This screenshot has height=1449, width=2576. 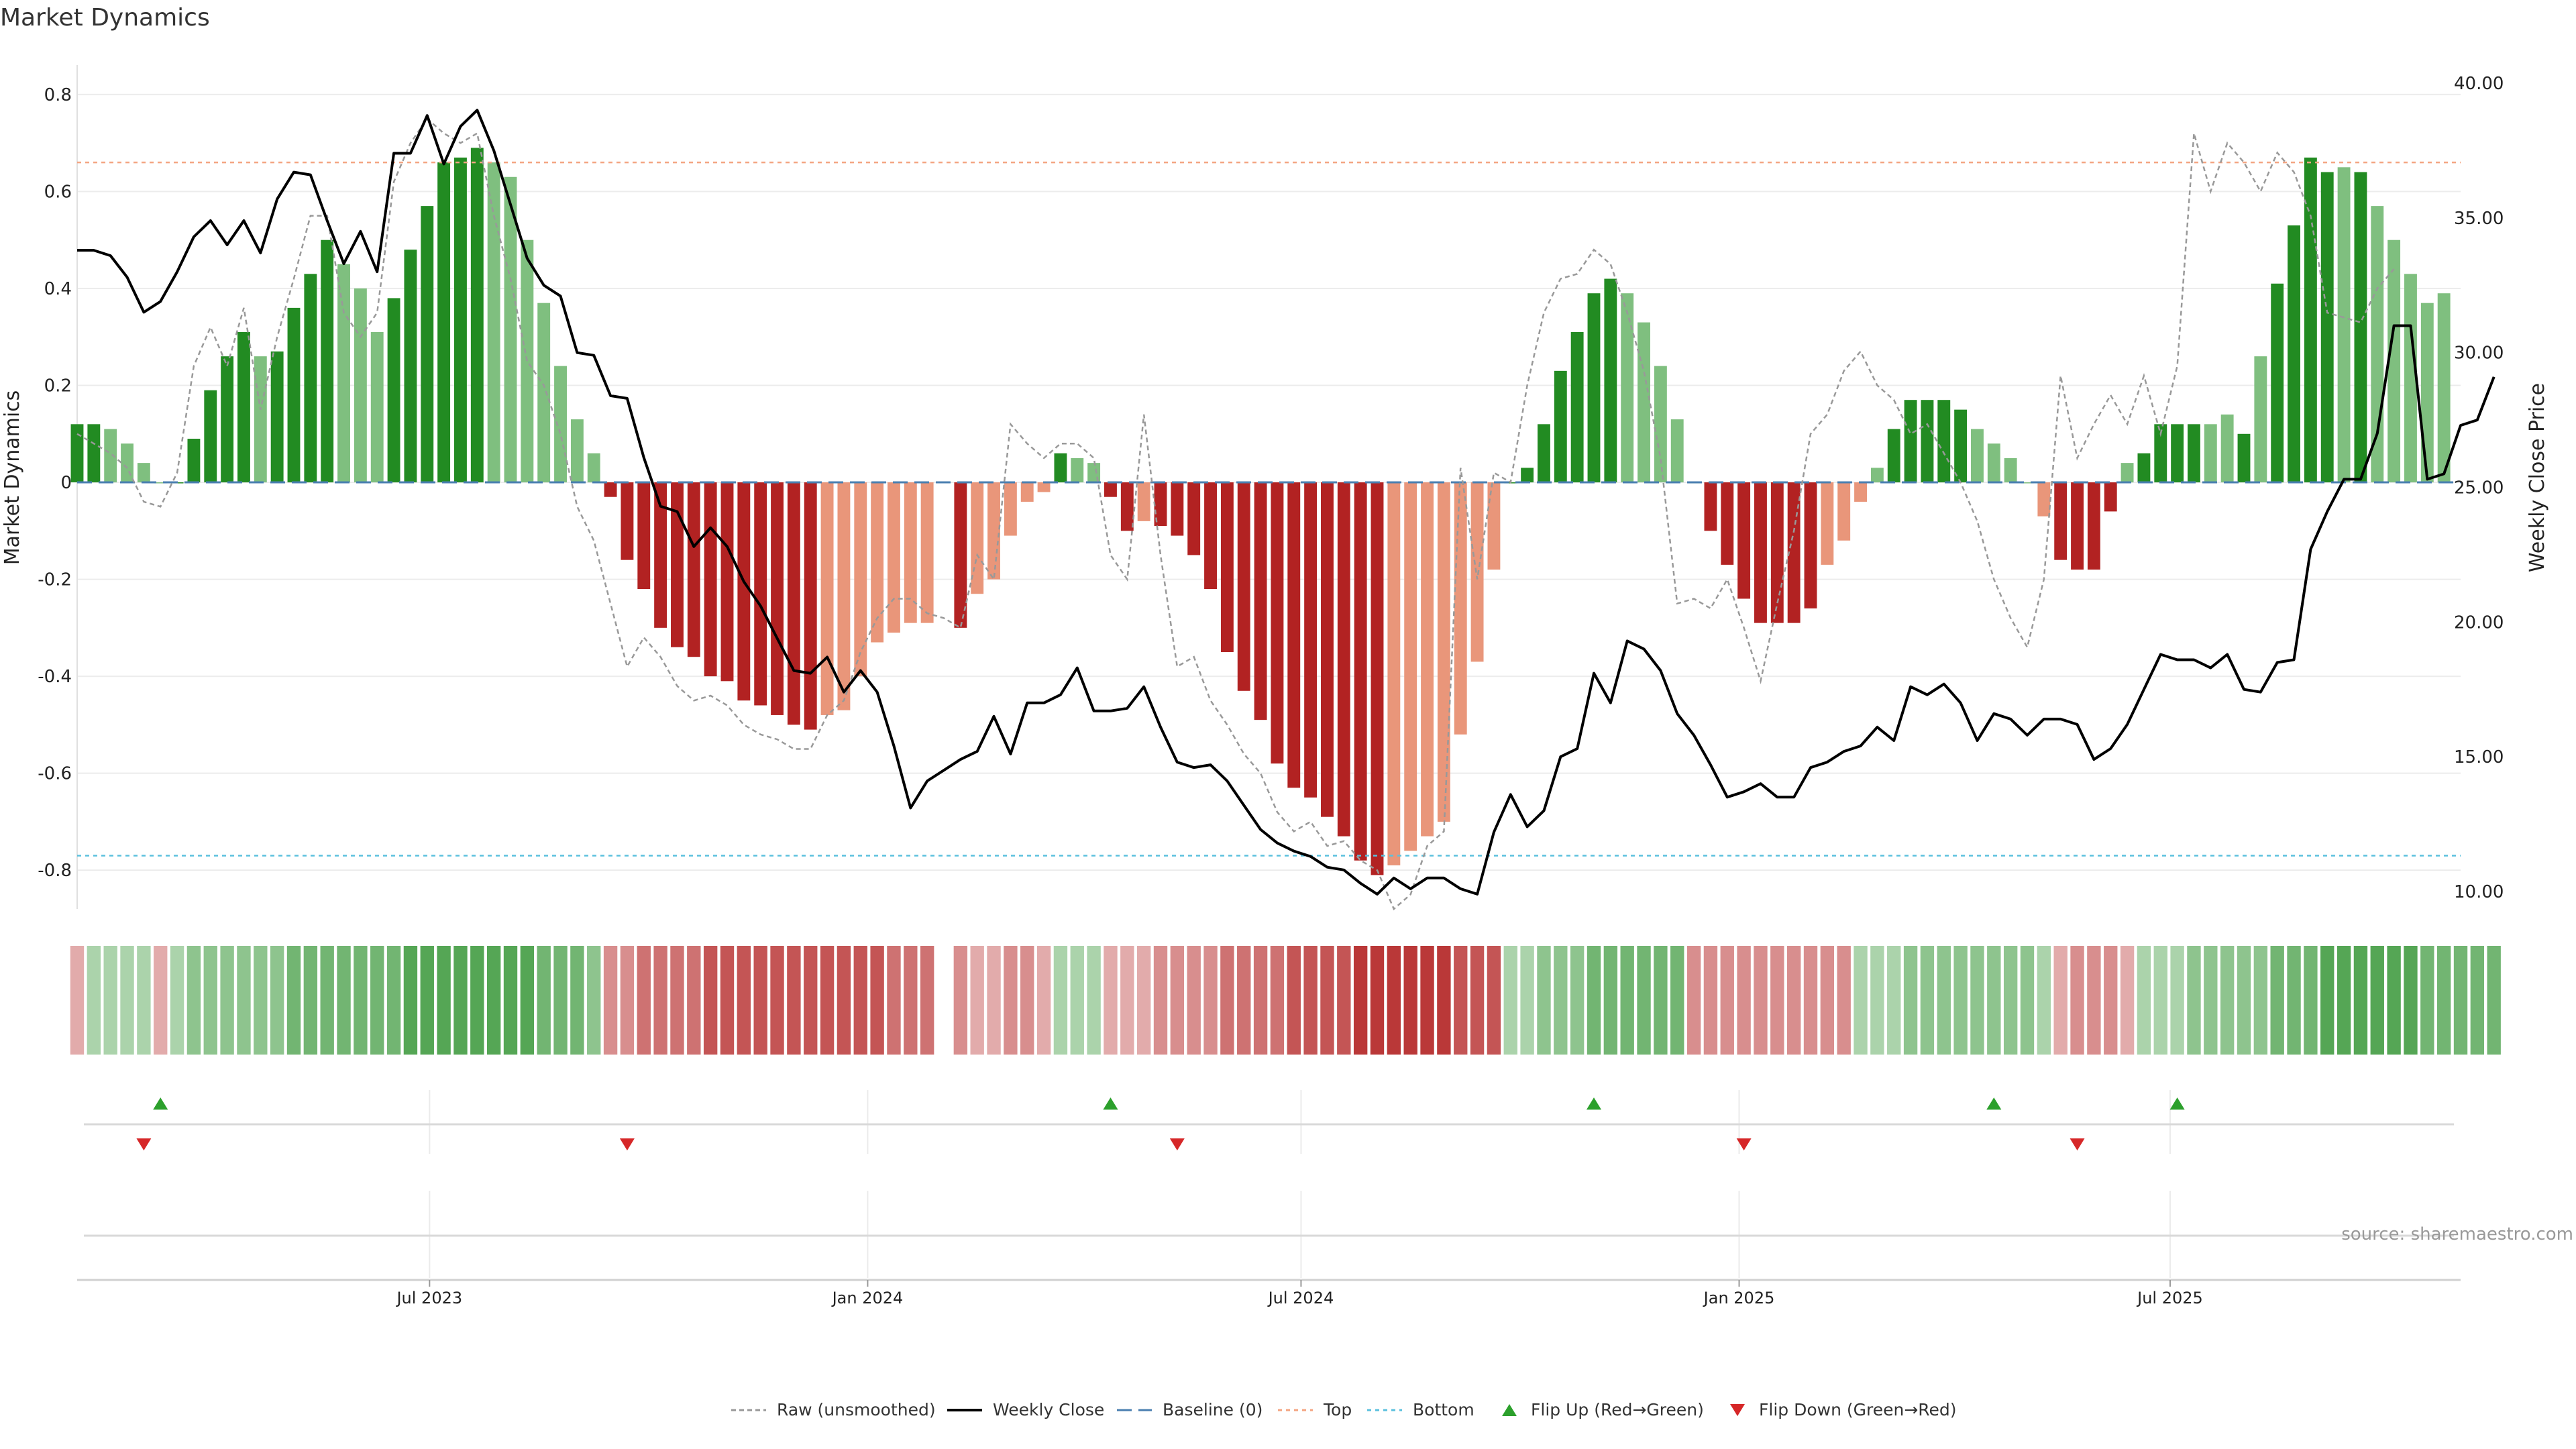 I want to click on source-credit: source: sharemaestro.com, so click(x=2457, y=1234).